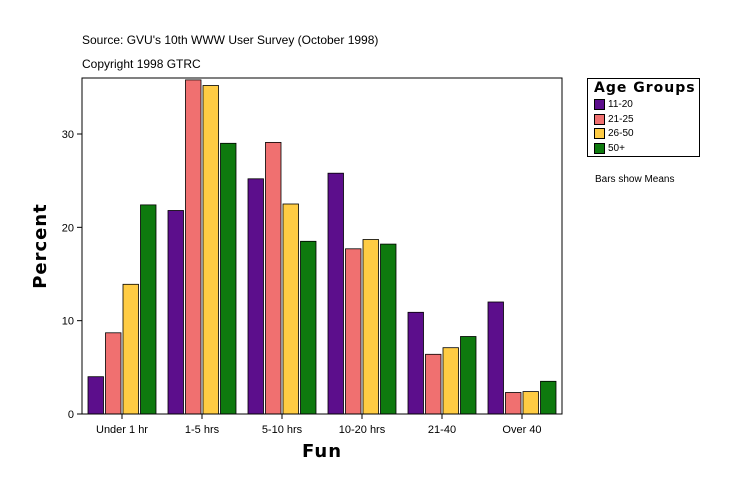  I want to click on y-tick-label: 10, so click(68, 322).